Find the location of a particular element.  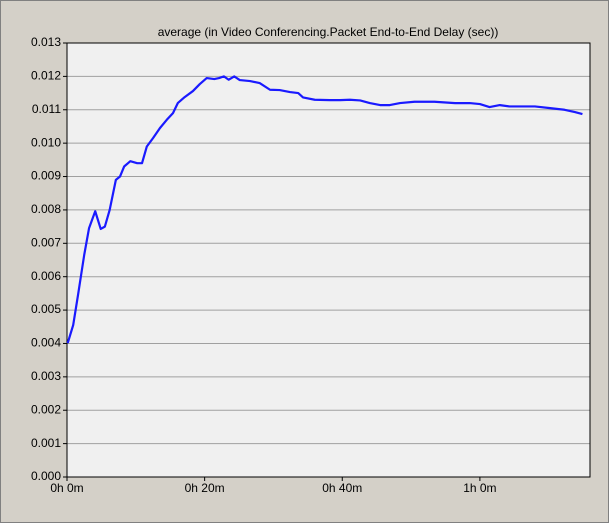

x-tick-label: 0h 0m is located at coordinates (66, 488).